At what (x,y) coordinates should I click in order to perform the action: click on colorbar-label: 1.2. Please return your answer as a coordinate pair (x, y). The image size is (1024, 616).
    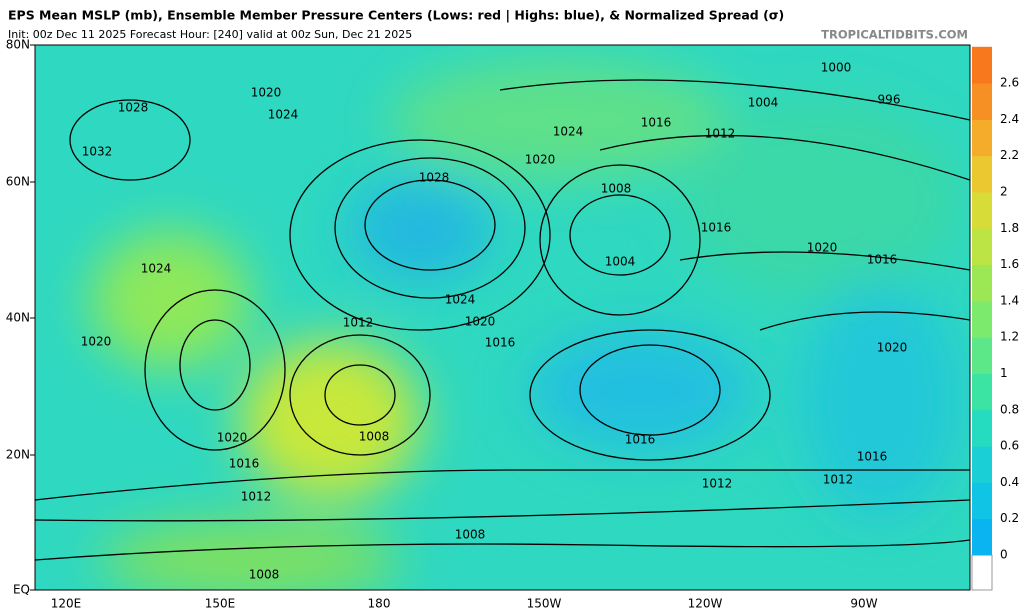
    Looking at the image, I should click on (1009, 337).